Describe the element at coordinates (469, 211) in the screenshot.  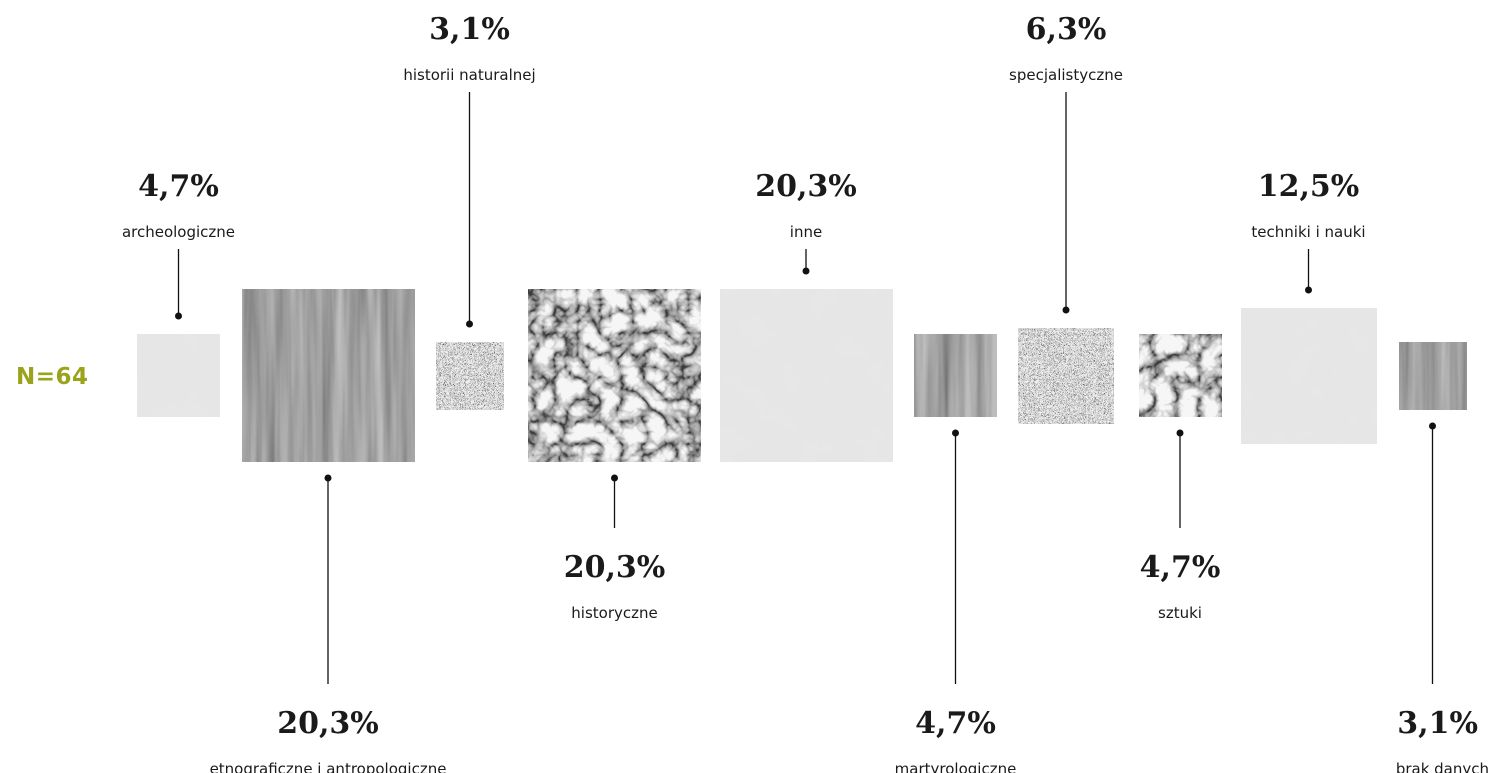
I see `category-historii-naturalnej: 3,1% historii naturalnej` at that location.